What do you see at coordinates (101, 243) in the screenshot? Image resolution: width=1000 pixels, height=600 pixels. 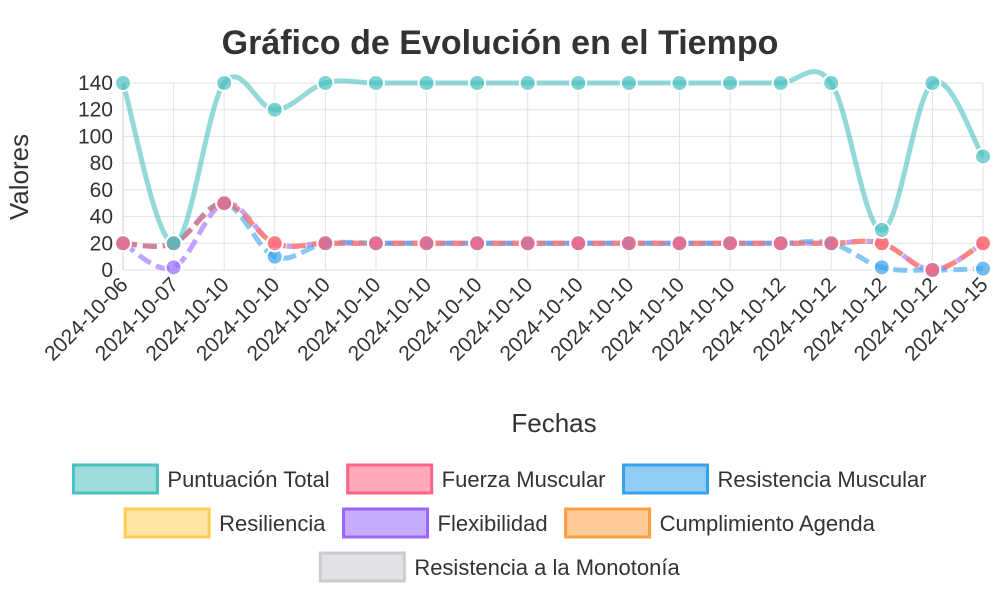 I see `y-tick-label: 20` at bounding box center [101, 243].